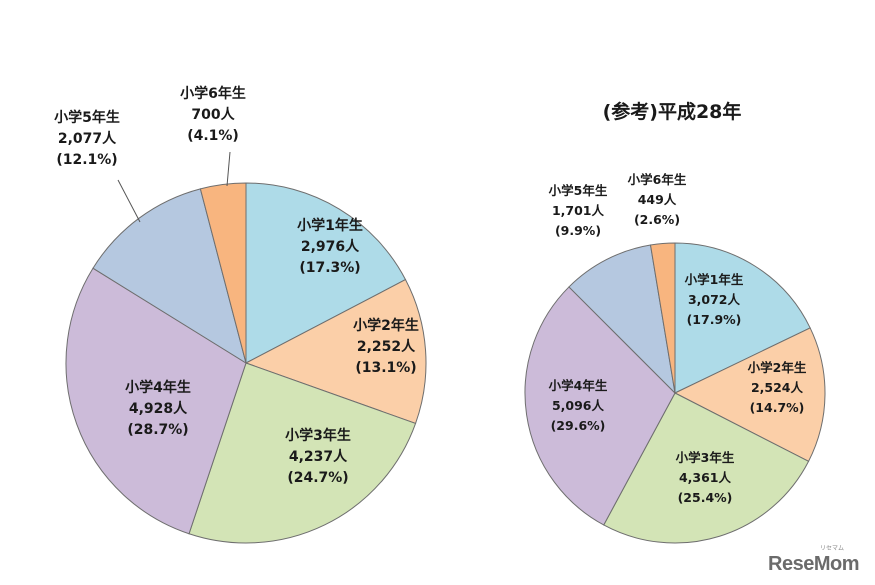  What do you see at coordinates (385, 368) in the screenshot?
I see `slice-percent-label: (13.1%)` at bounding box center [385, 368].